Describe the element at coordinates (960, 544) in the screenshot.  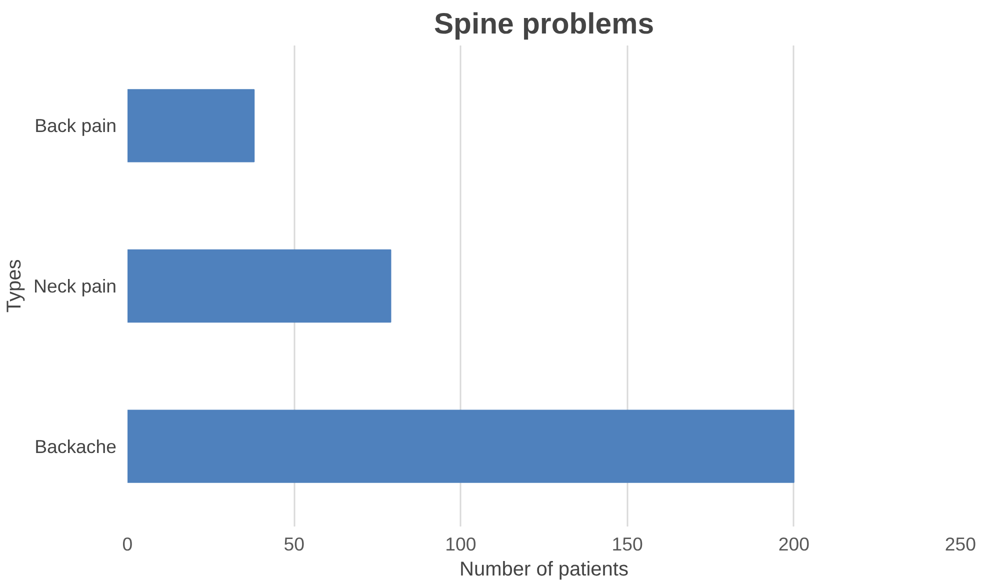
I see `x-tick-label: 250` at that location.